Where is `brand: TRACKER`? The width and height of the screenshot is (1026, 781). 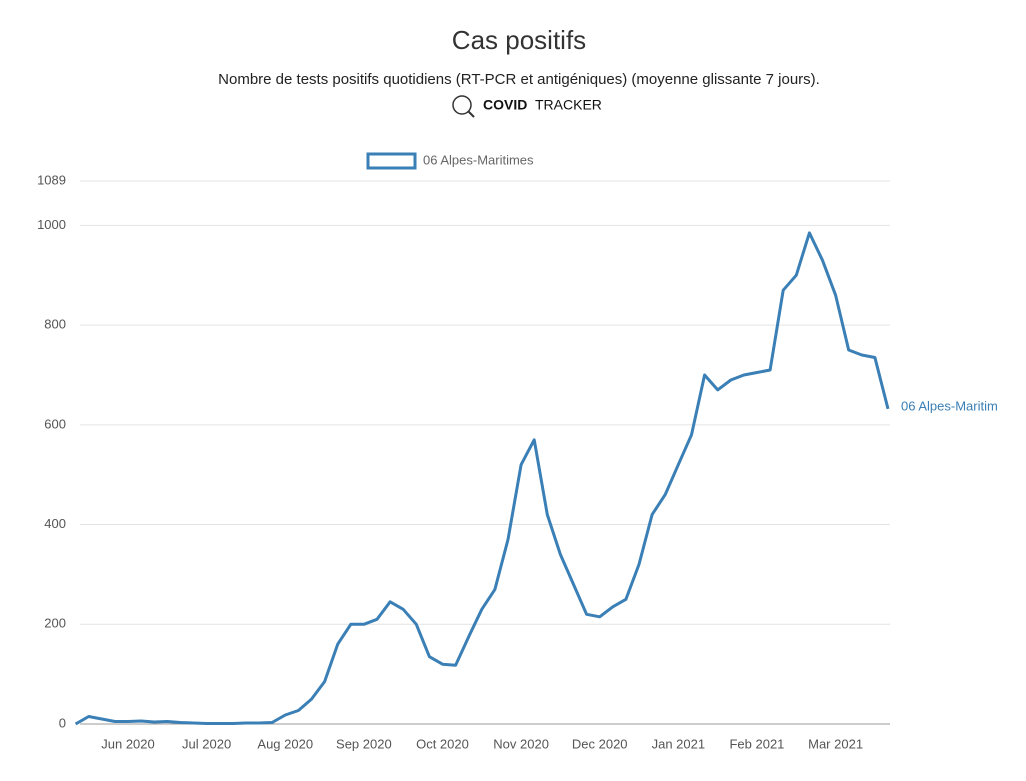 brand: TRACKER is located at coordinates (568, 105).